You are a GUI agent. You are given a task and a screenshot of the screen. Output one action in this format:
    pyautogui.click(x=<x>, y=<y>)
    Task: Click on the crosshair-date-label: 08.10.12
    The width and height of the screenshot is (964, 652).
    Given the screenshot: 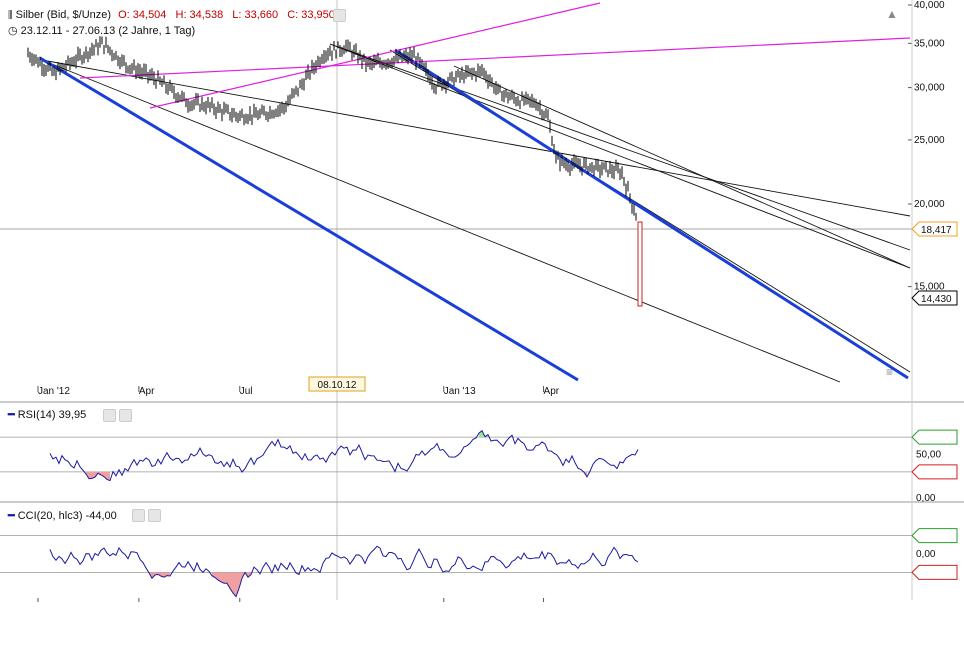 What is the action you would take?
    pyautogui.click(x=337, y=385)
    